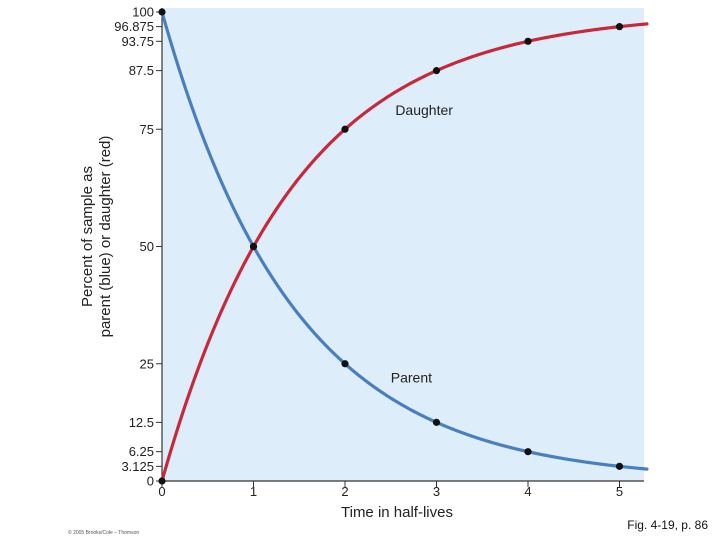 The width and height of the screenshot is (720, 540). What do you see at coordinates (150, 481) in the screenshot?
I see `y-tick-label: 0` at bounding box center [150, 481].